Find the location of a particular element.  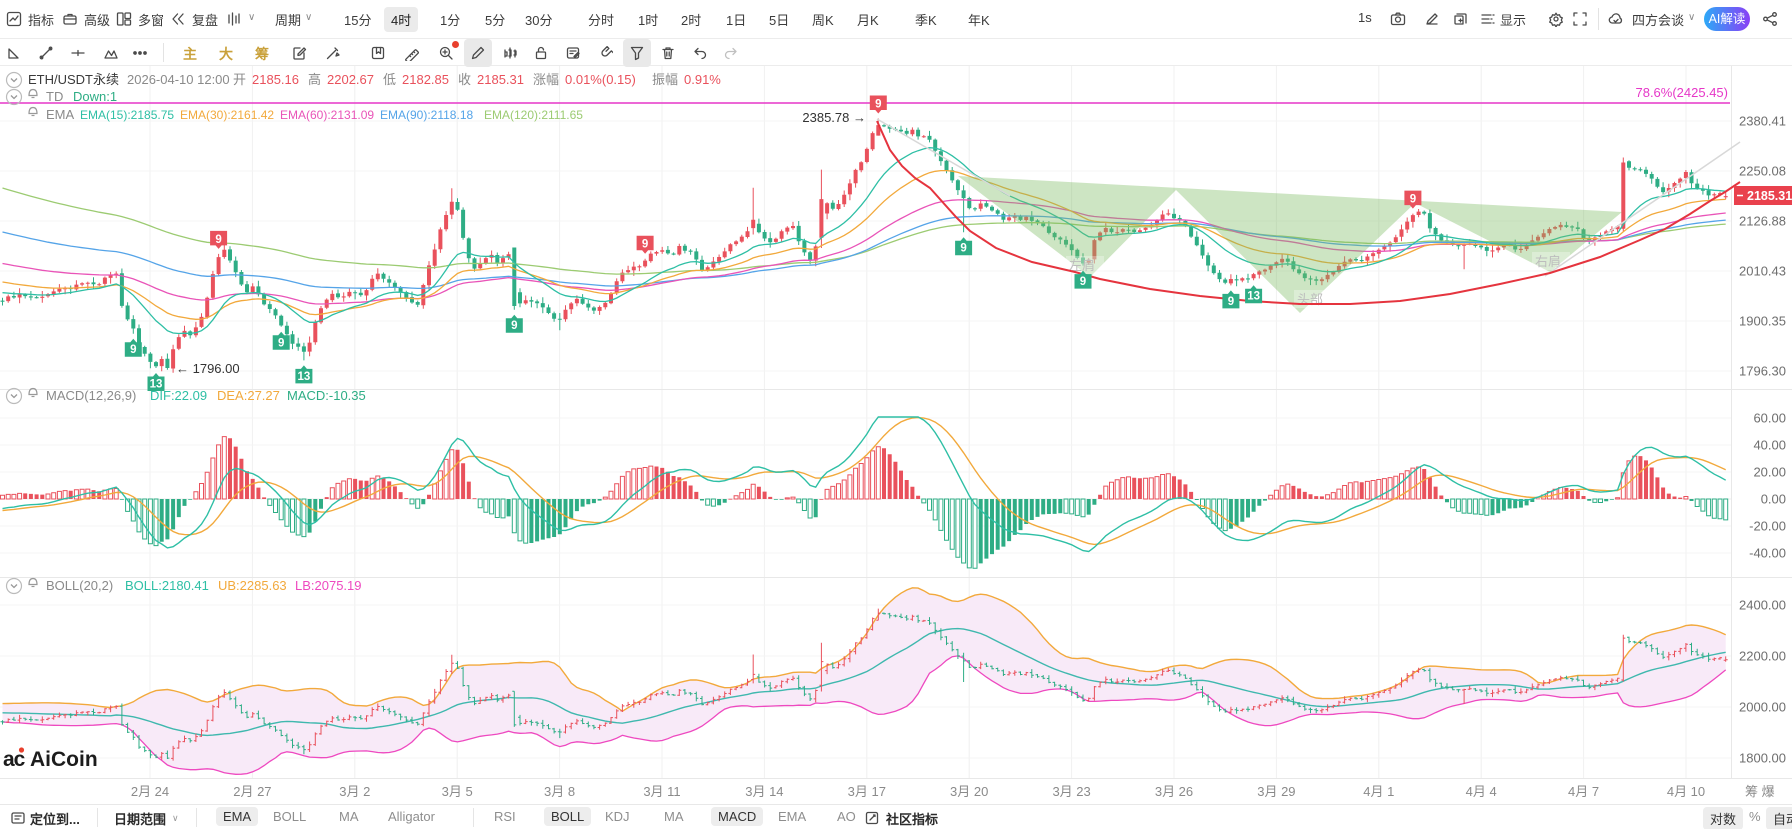

svg-text: 2185.16 is located at coordinates (275, 79).